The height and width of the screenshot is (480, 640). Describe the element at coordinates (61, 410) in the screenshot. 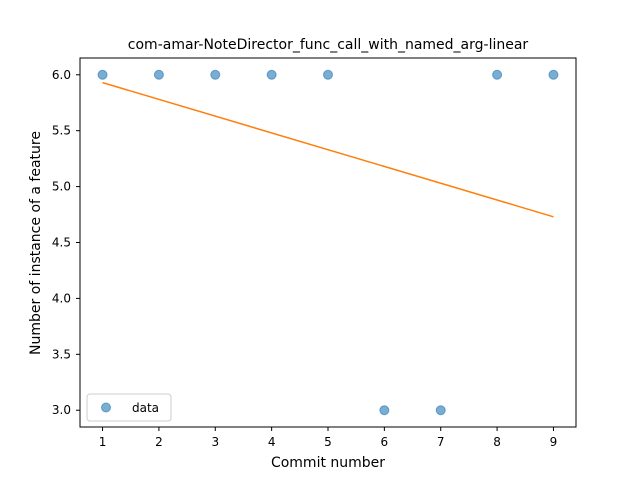

I see `y-tick-label: 3.0` at that location.